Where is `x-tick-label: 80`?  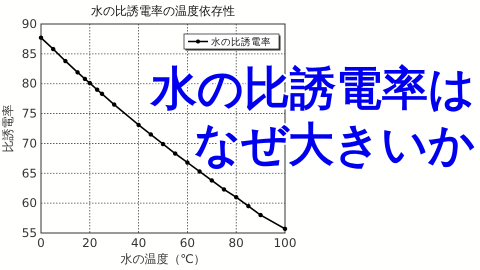
x-tick-label: 80 is located at coordinates (236, 243).